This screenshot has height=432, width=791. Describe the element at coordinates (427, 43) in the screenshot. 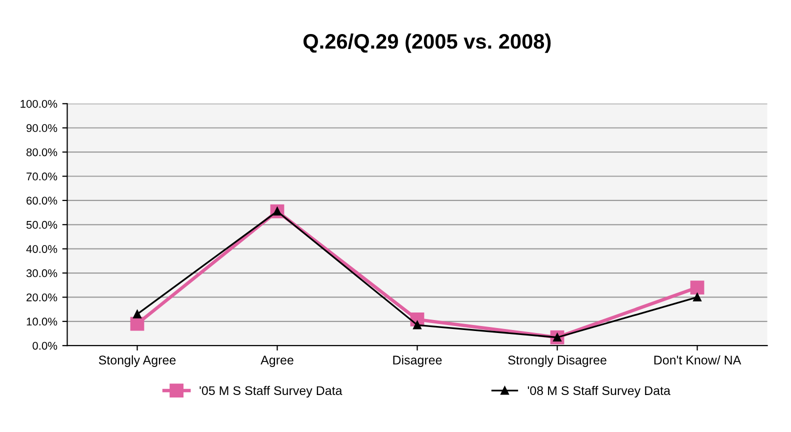

I see `chart-title: Q.26/Q.29 (2005 vs. 2008)` at that location.